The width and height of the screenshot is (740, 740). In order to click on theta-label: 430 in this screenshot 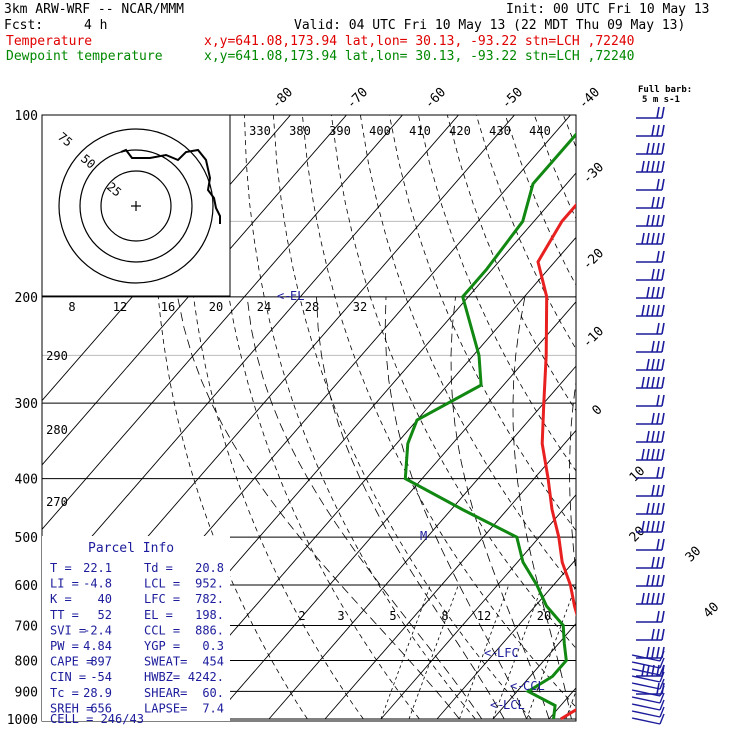, I will do `click(500, 131)`.